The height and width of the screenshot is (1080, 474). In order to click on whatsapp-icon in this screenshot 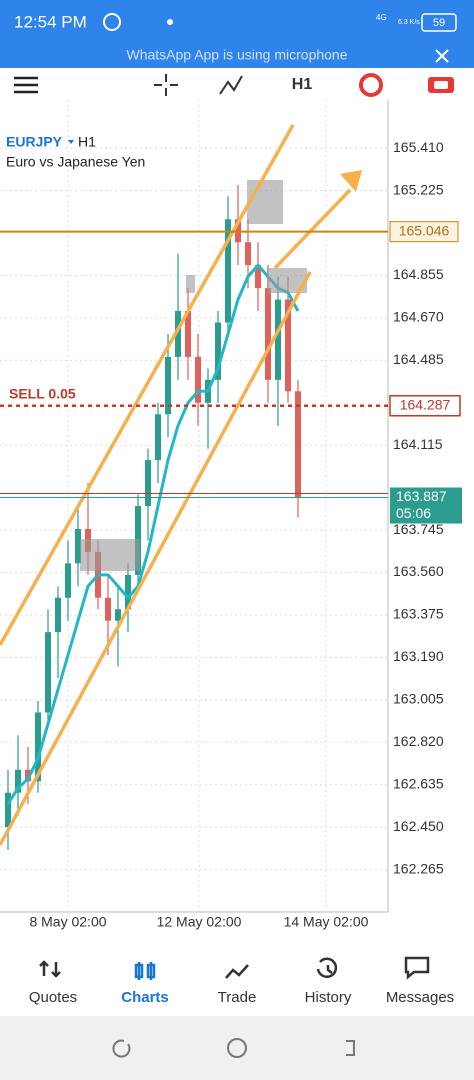, I will do `click(112, 22)`.